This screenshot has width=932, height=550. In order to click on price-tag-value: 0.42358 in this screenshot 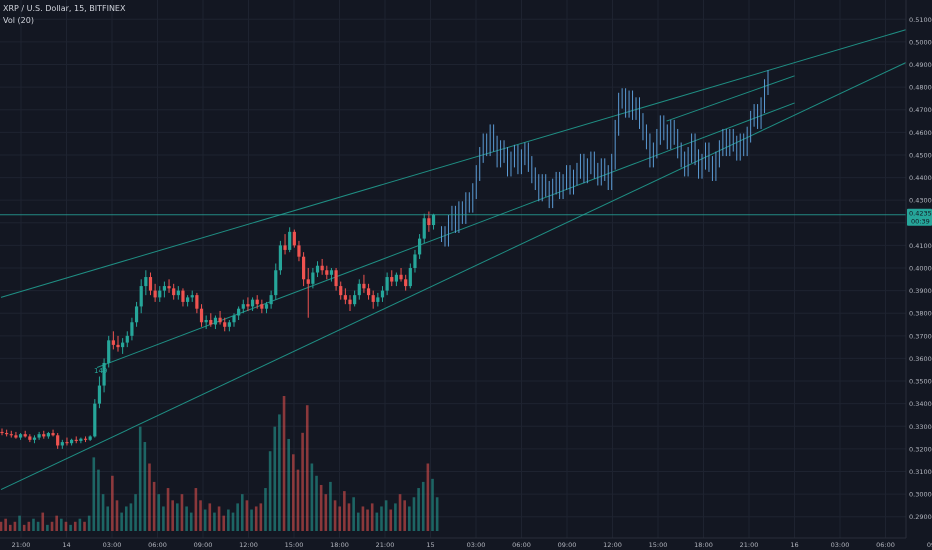, I will do `click(920, 214)`.